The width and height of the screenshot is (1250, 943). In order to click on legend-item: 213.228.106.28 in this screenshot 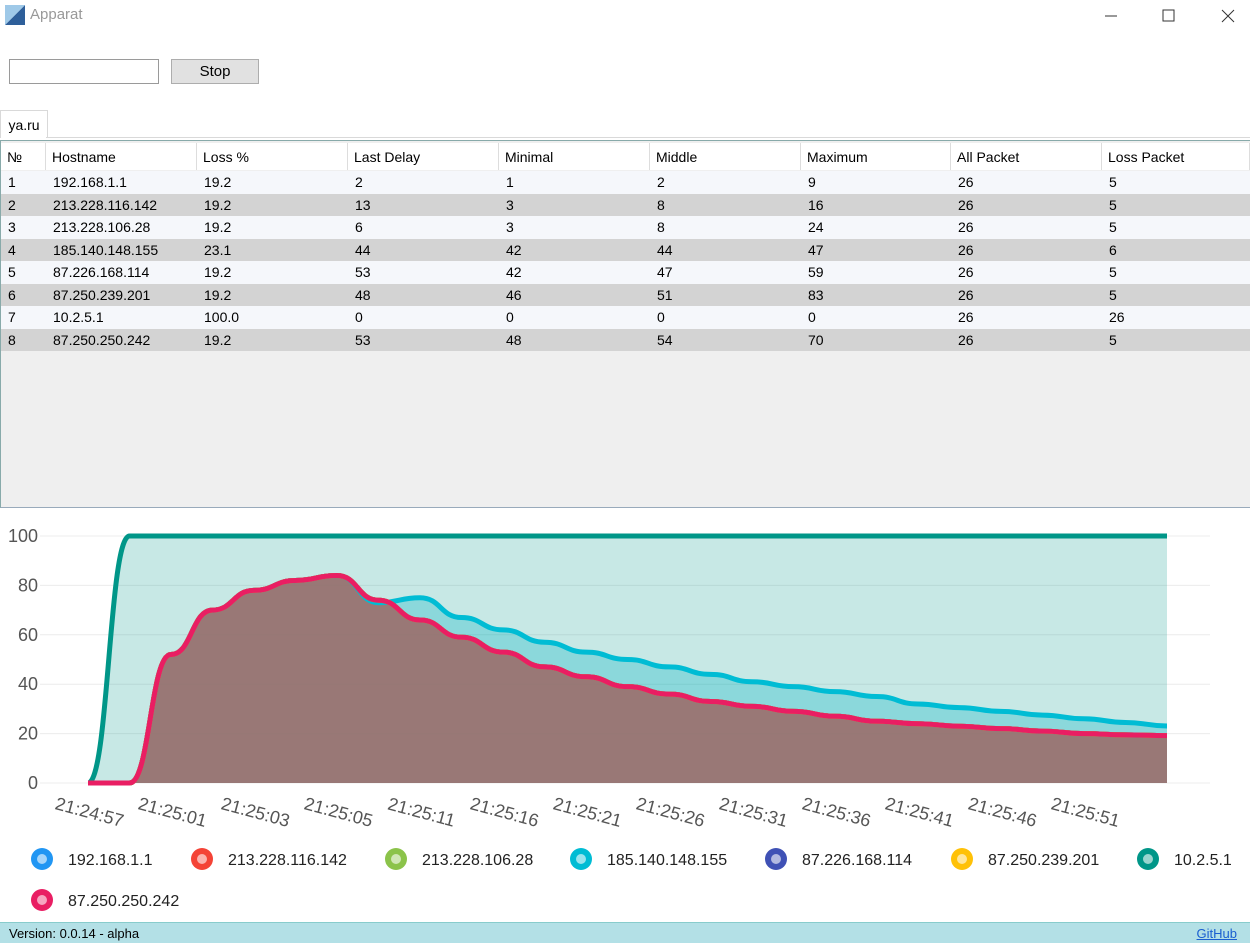, I will do `click(459, 859)`.